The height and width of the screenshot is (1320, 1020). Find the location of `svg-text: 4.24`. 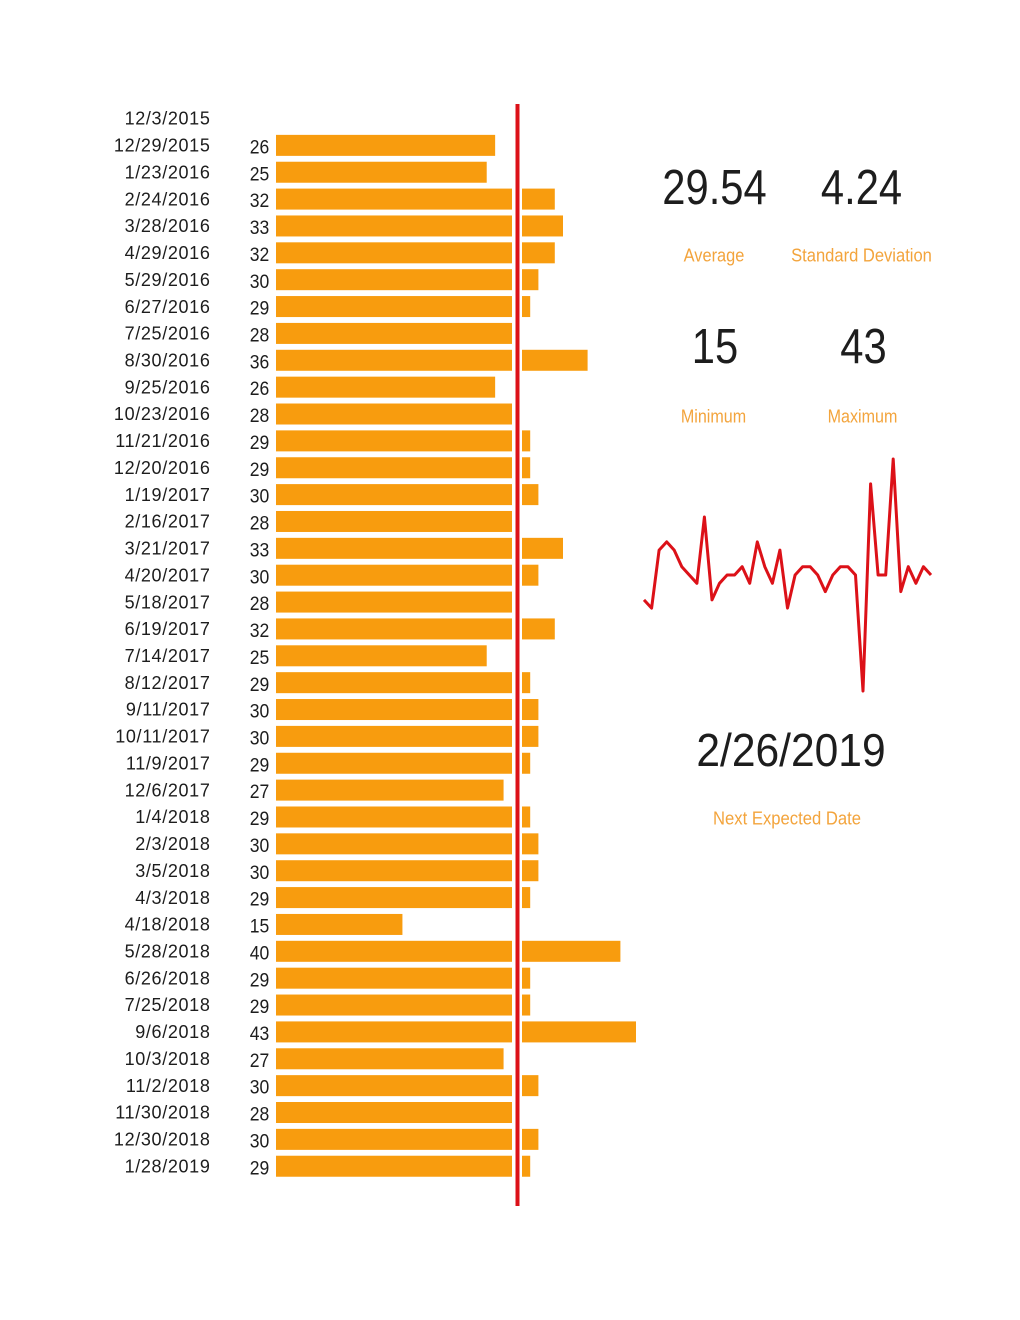

svg-text: 4.24 is located at coordinates (861, 187).